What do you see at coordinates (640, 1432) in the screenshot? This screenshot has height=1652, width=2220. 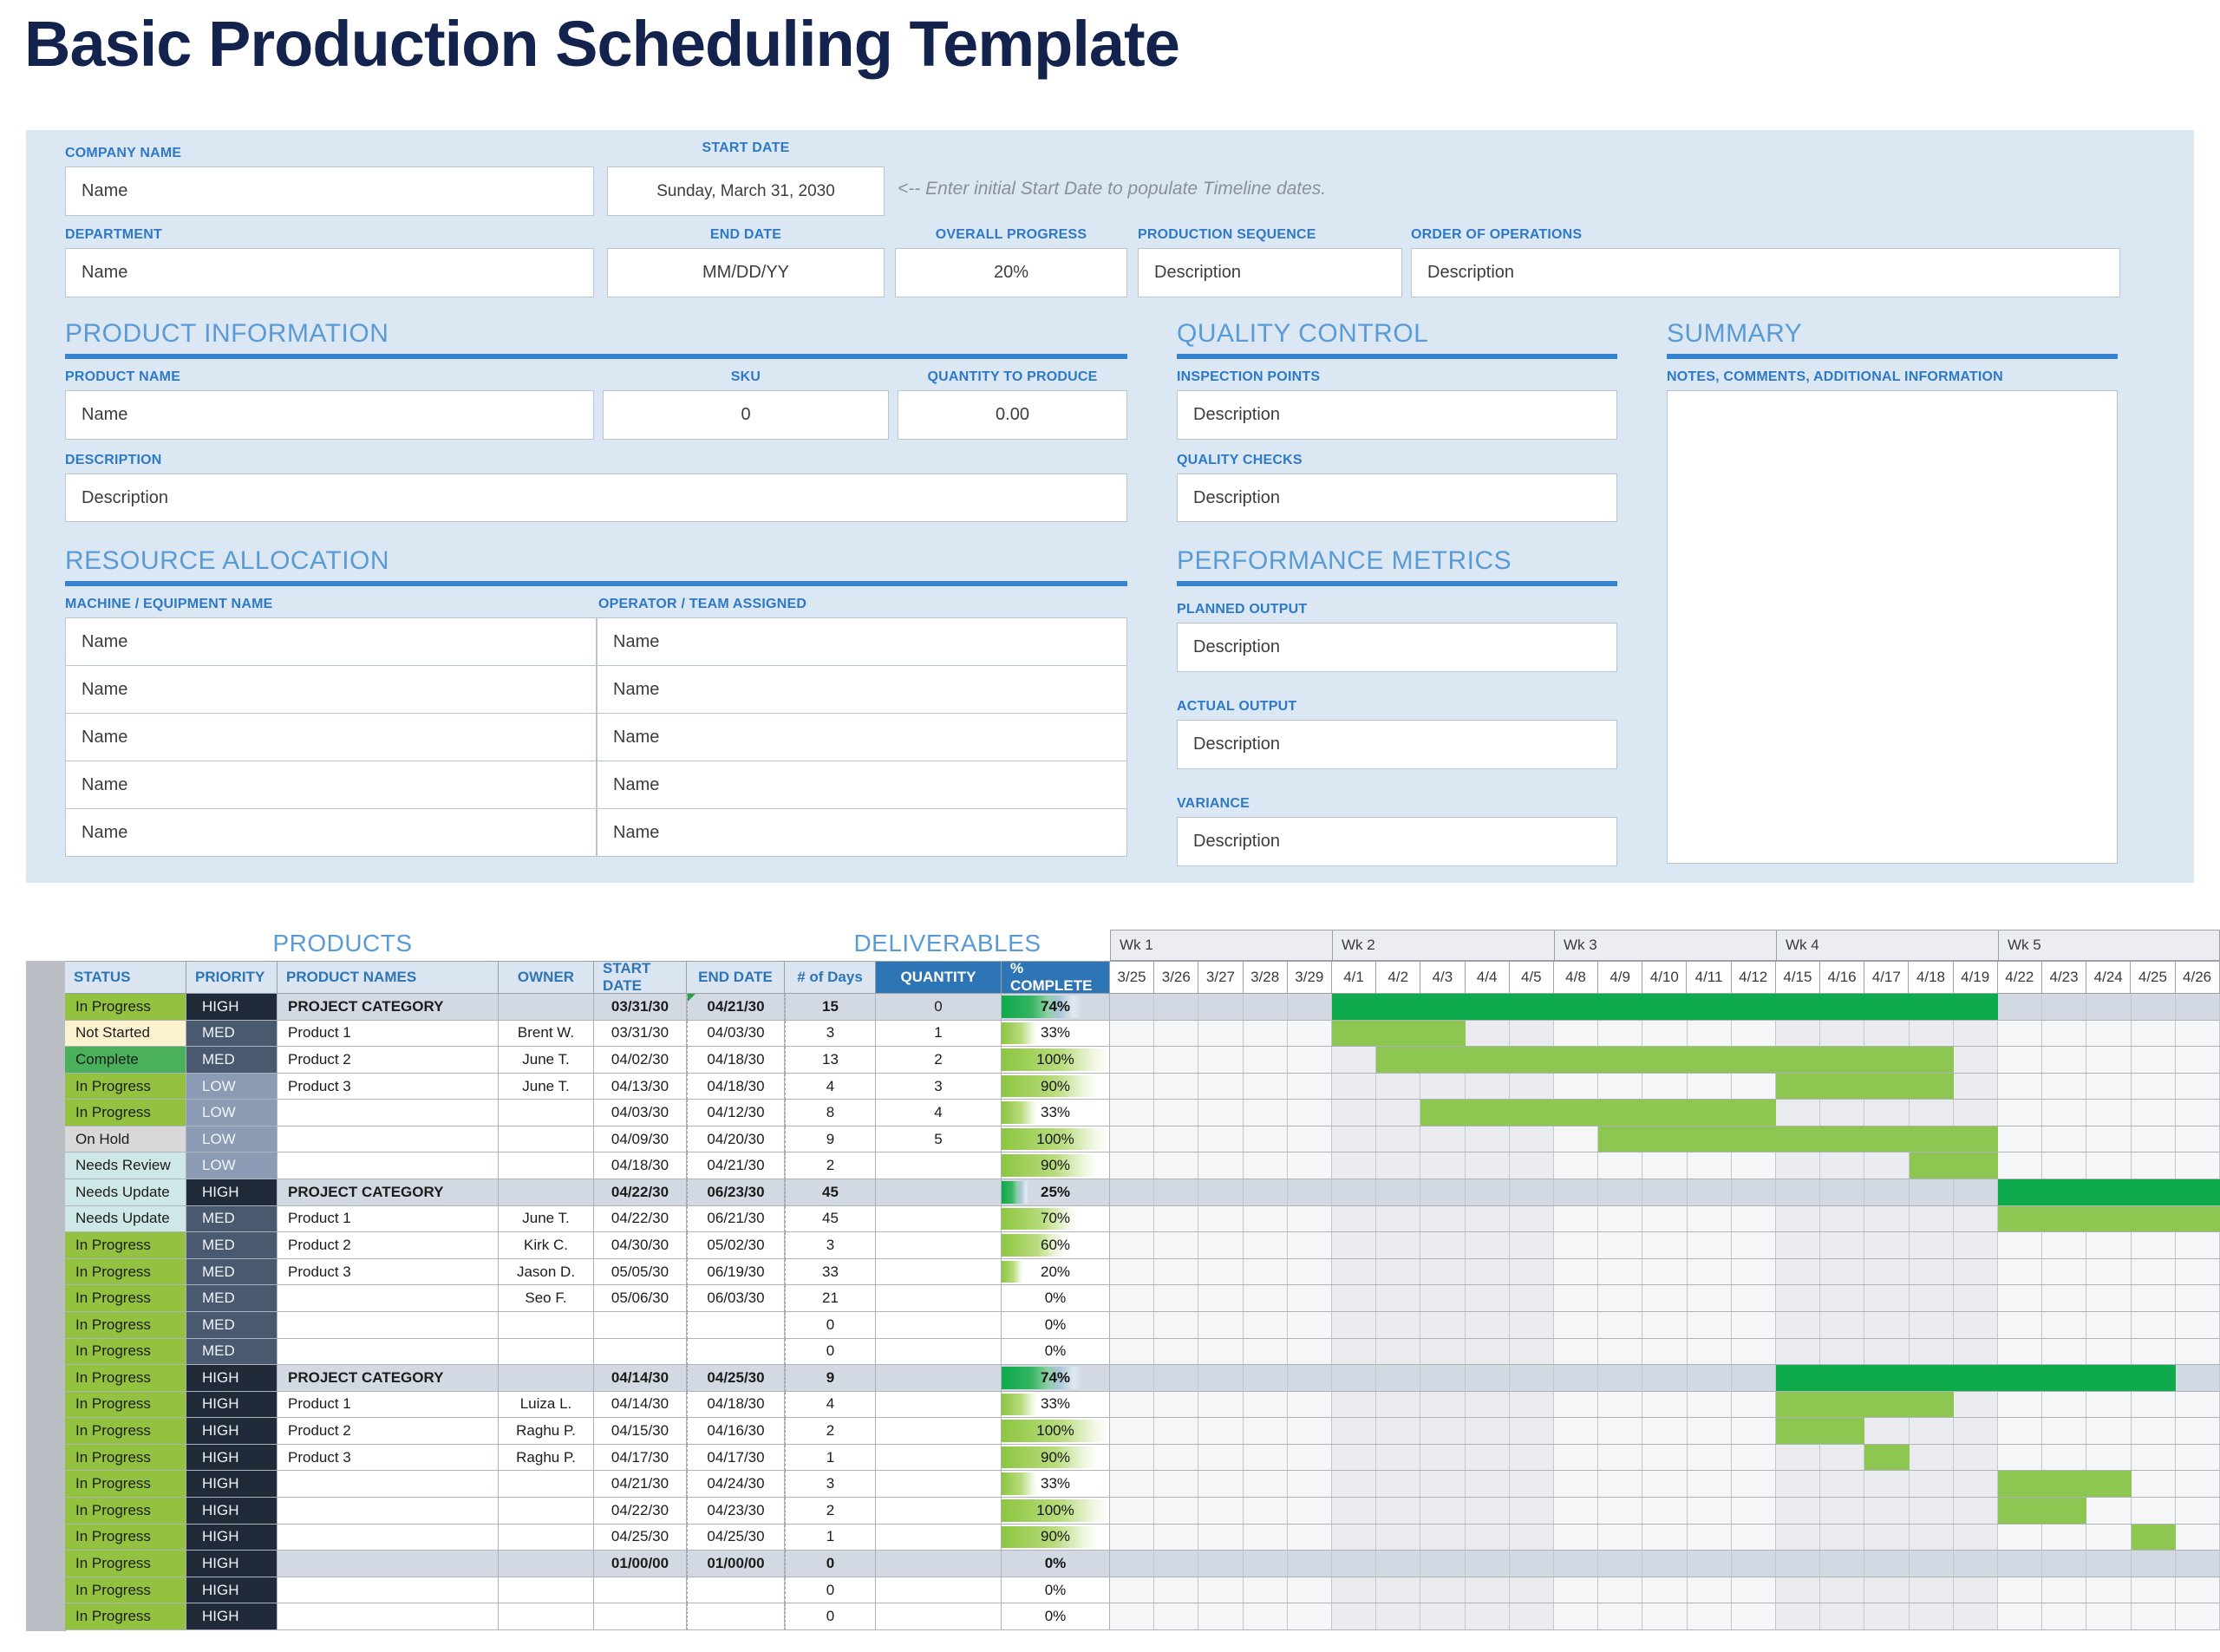 I see `start-date-cell: 04/15/30` at bounding box center [640, 1432].